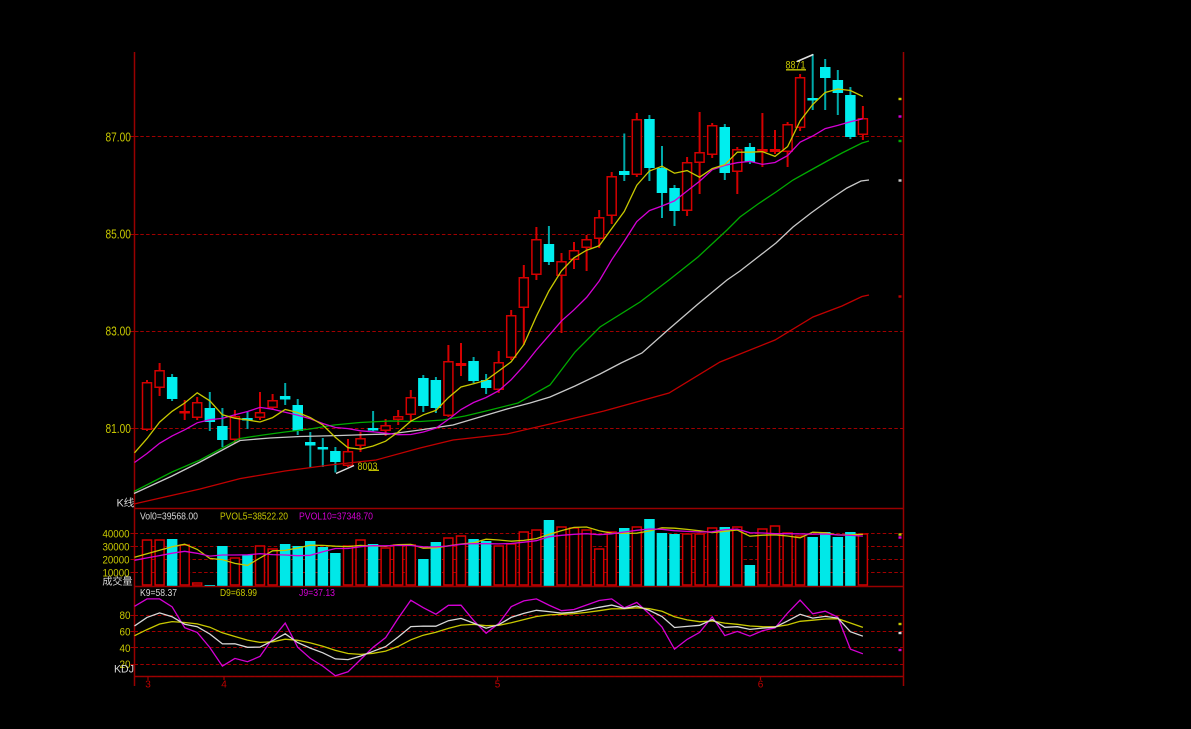  Describe the element at coordinates (116, 574) in the screenshot. I see `svg-text: 10000` at that location.